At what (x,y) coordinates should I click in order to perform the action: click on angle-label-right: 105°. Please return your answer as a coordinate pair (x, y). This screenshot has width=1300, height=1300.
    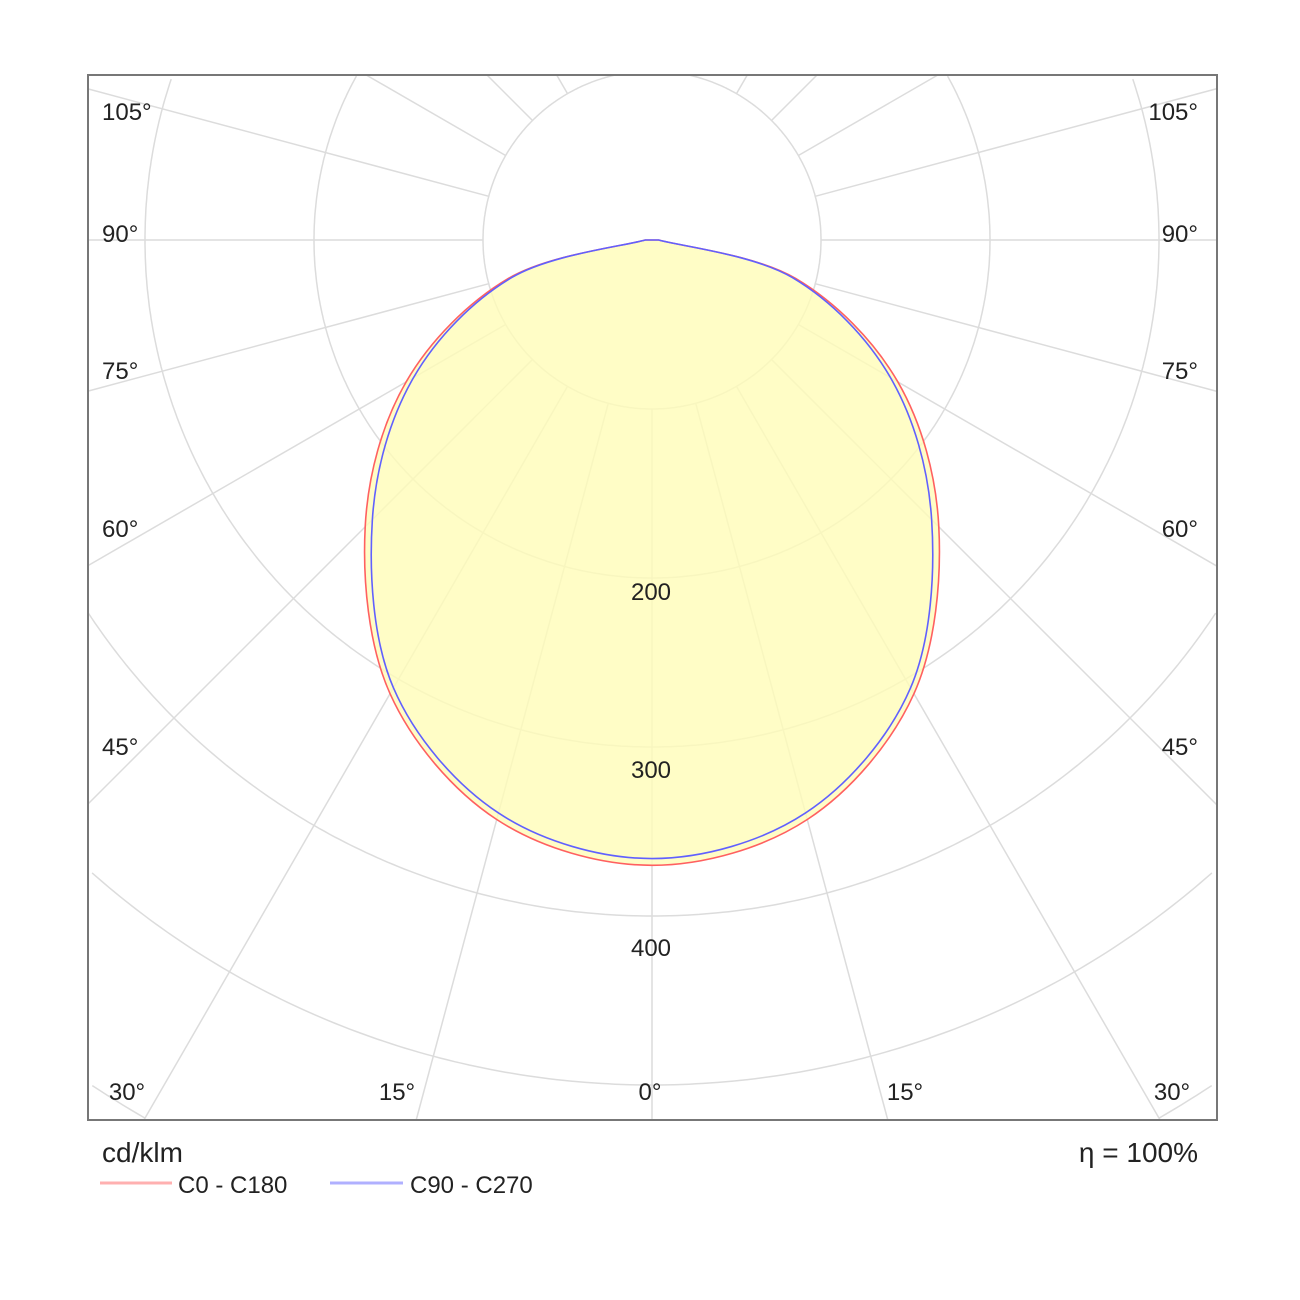
    Looking at the image, I should click on (1173, 112).